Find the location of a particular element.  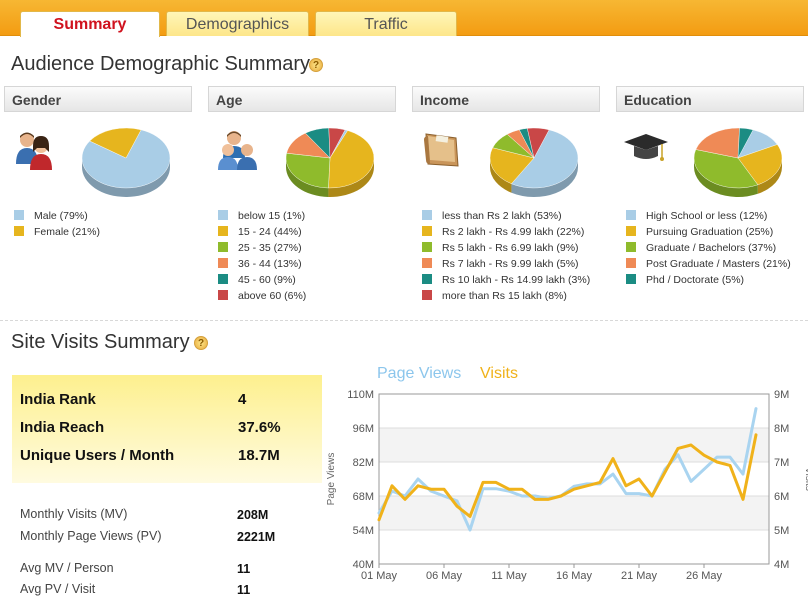

age-legend-label: 45 - 60 (9%) is located at coordinates (267, 280).